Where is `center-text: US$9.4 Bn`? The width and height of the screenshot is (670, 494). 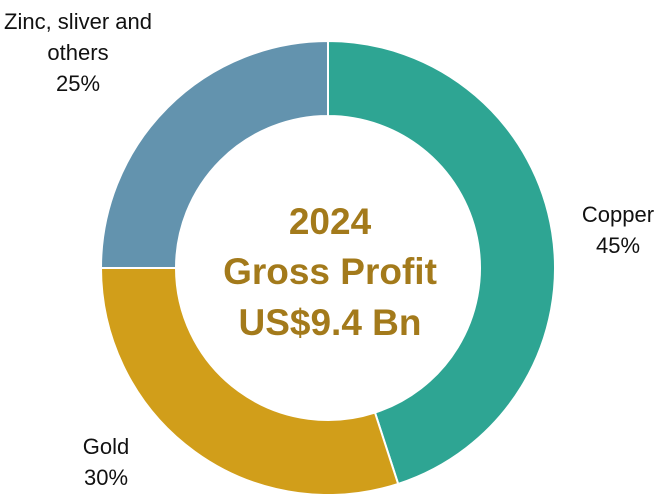 center-text: US$9.4 Bn is located at coordinates (329, 322).